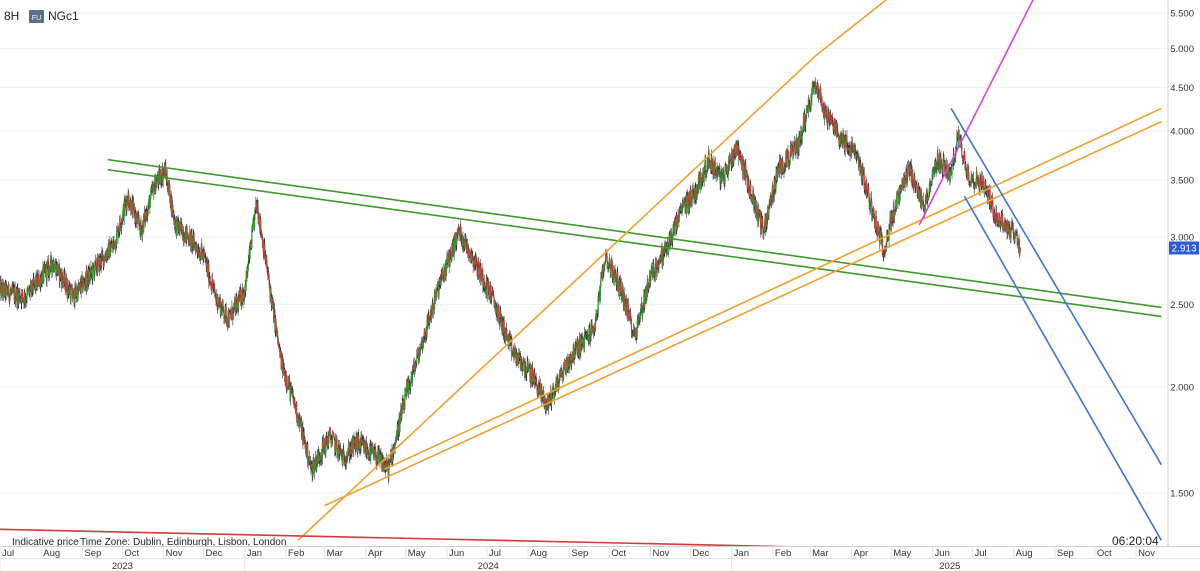  I want to click on price-axis-panel, so click(1184, 273).